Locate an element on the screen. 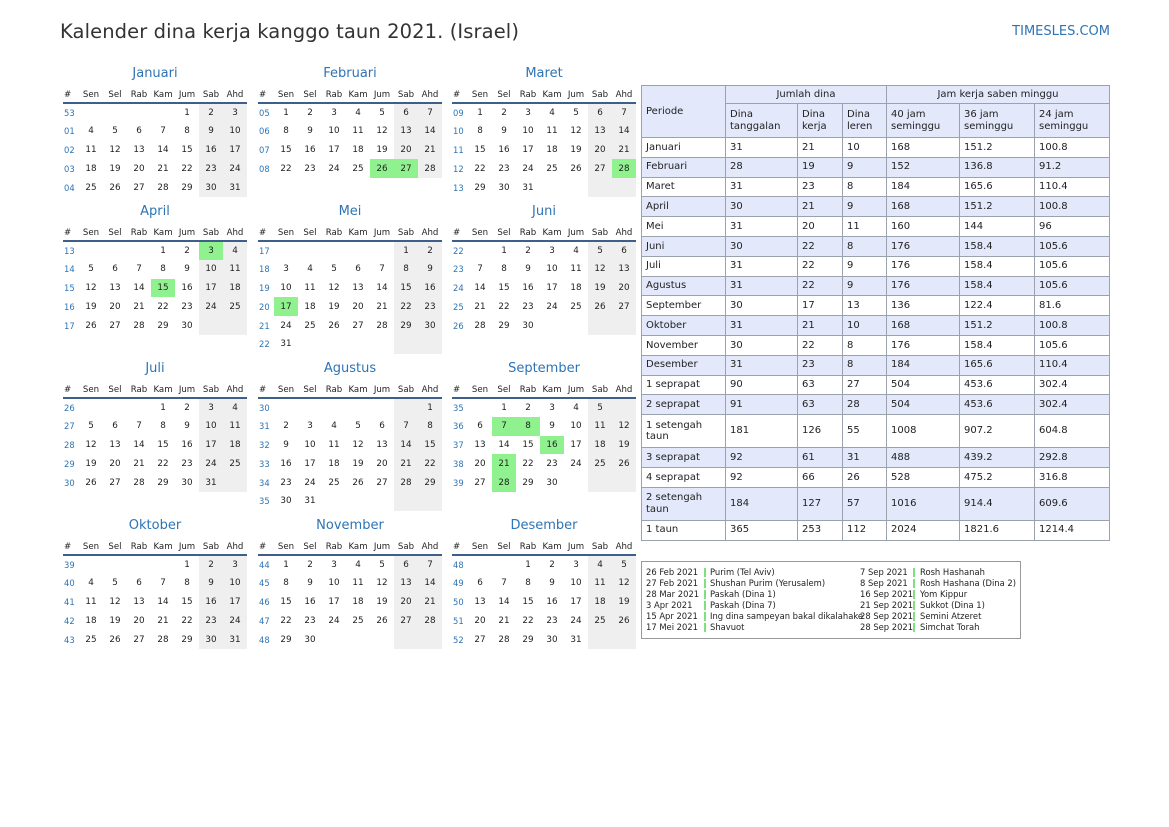 The height and width of the screenshot is (827, 1169). week-number-header: # is located at coordinates (266, 95).